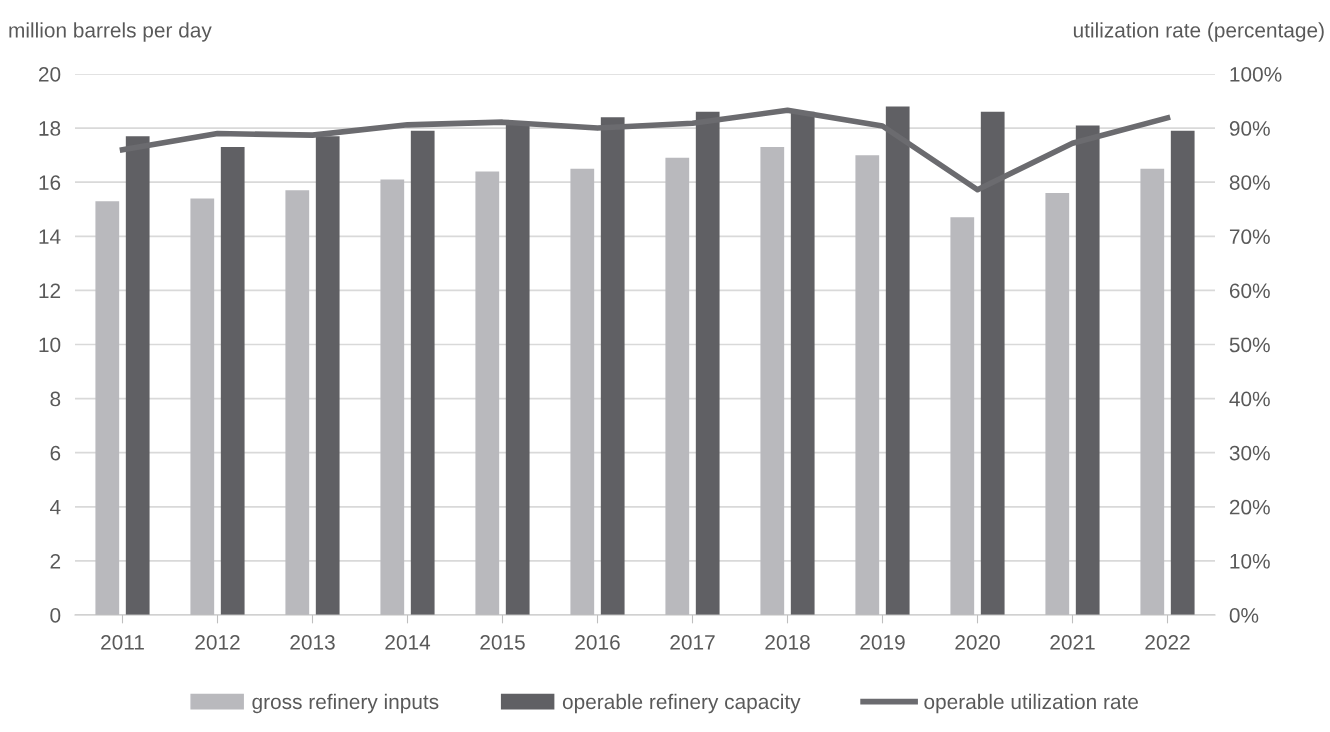 Image resolution: width=1330 pixels, height=732 pixels. I want to click on y-tick-label: 20, so click(49, 74).